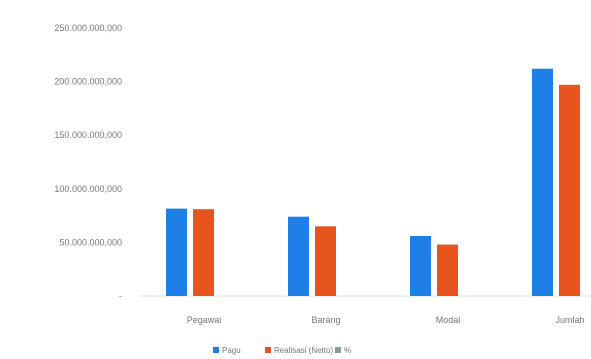 The image size is (591, 359). I want to click on bar-realisasi-netto-modal, so click(447, 270).